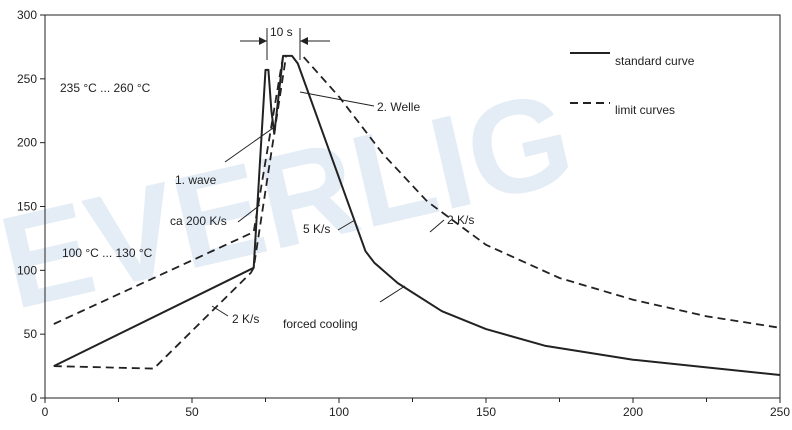  I want to click on legend-label-limit: limit curves, so click(645, 110).